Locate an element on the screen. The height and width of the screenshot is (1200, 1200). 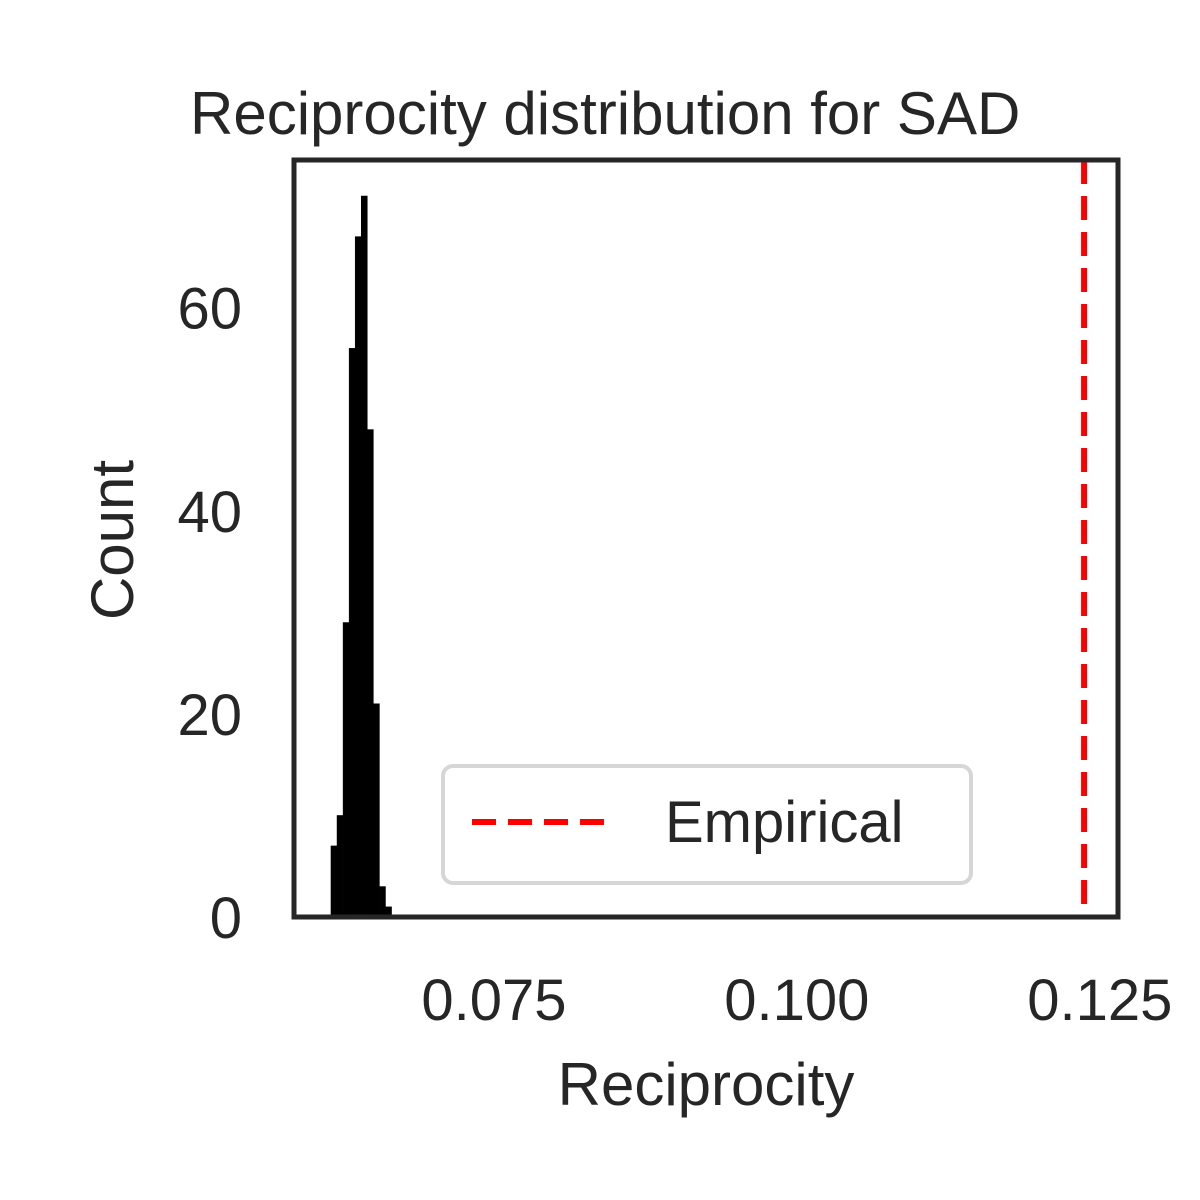
x-axis-ticks: 0.075 0.100 0.125 is located at coordinates (796, 1000).